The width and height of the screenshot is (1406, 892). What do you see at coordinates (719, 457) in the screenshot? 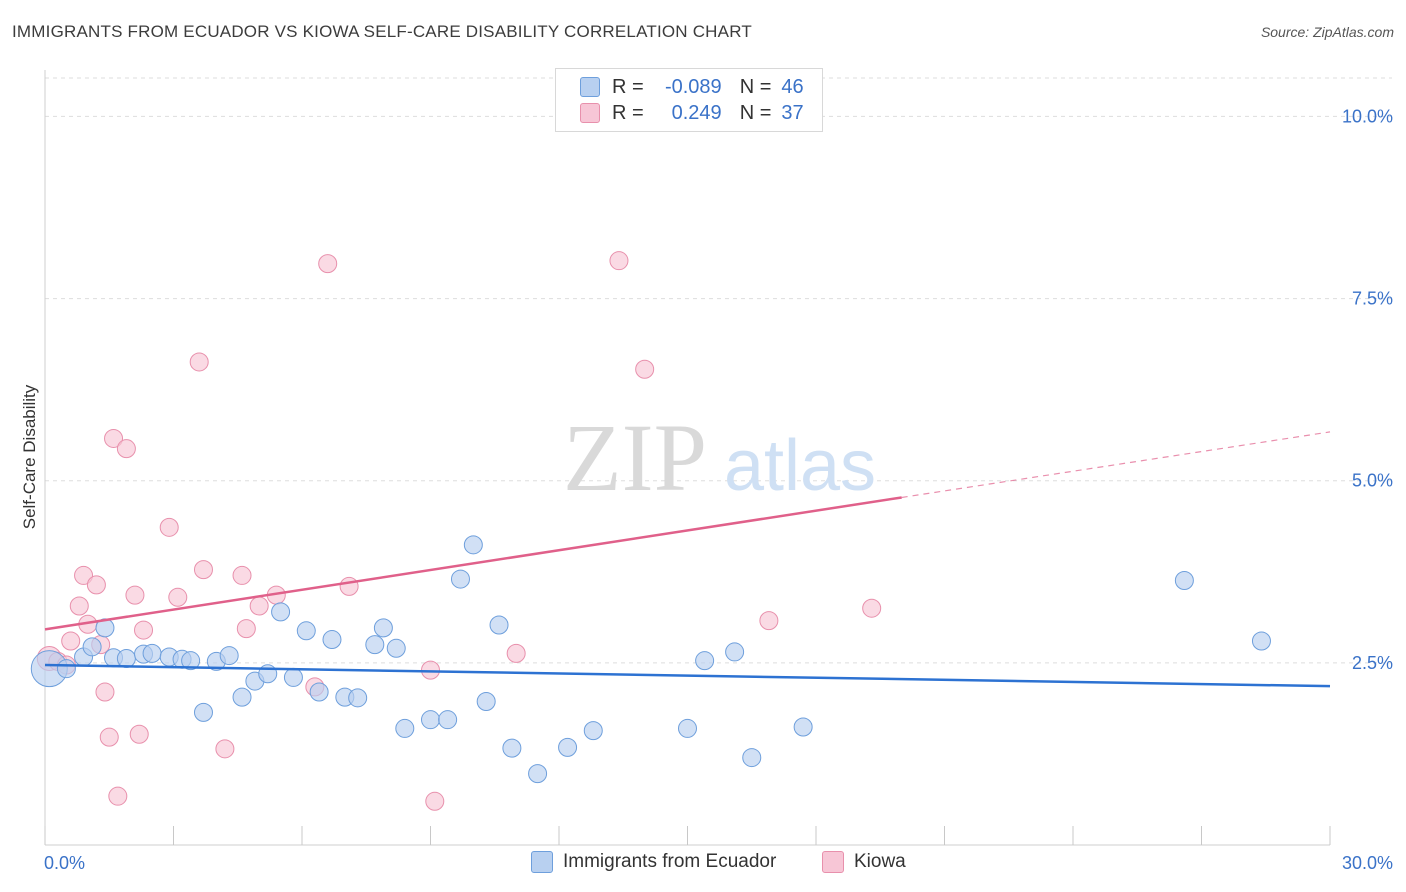
I see `watermark: ZIP atlas` at bounding box center [719, 457].